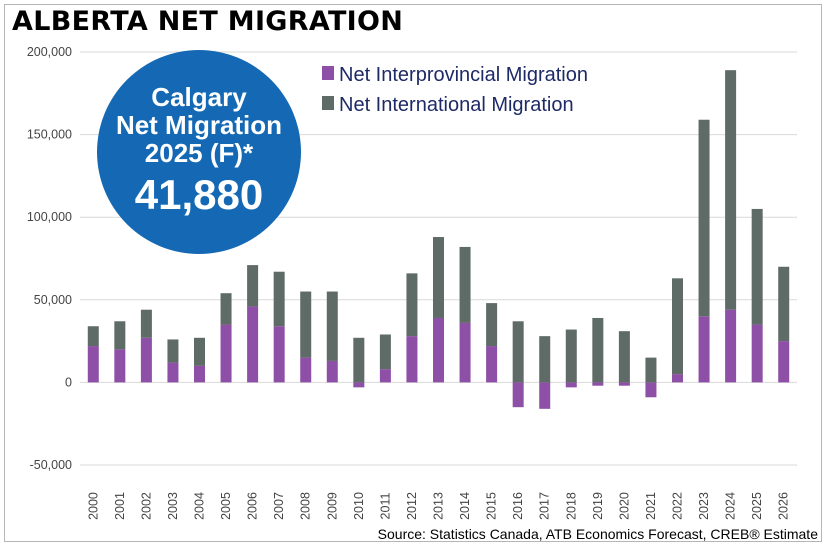  What do you see at coordinates (173, 506) in the screenshot?
I see `x-tick-label: 2003` at bounding box center [173, 506].